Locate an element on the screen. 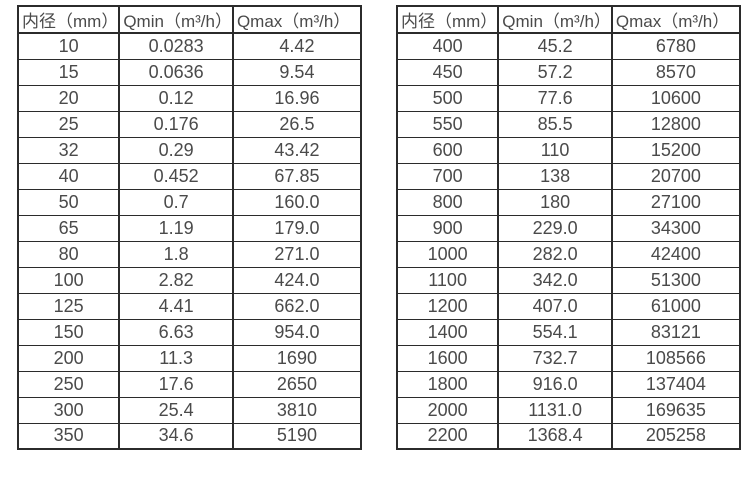  table-row: 900 229.0 34300 is located at coordinates (568, 228).